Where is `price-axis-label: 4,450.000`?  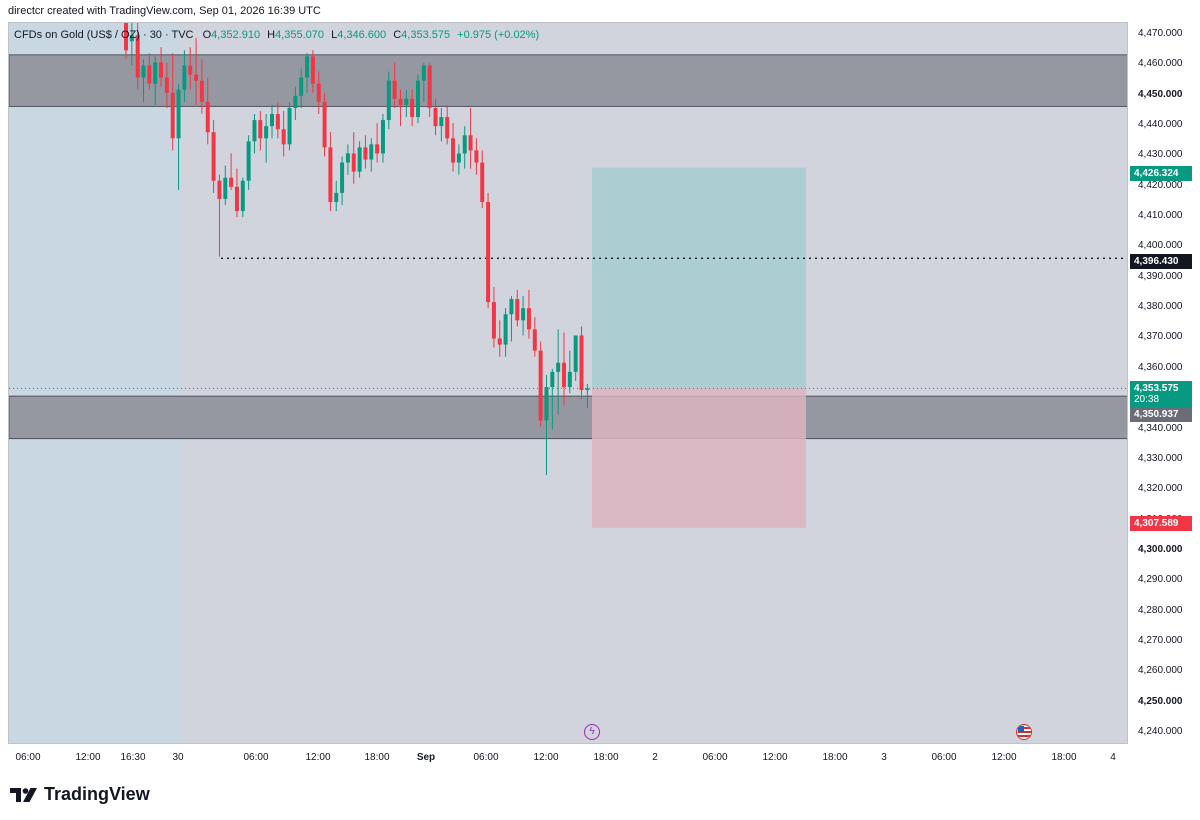 price-axis-label: 4,450.000 is located at coordinates (1160, 94).